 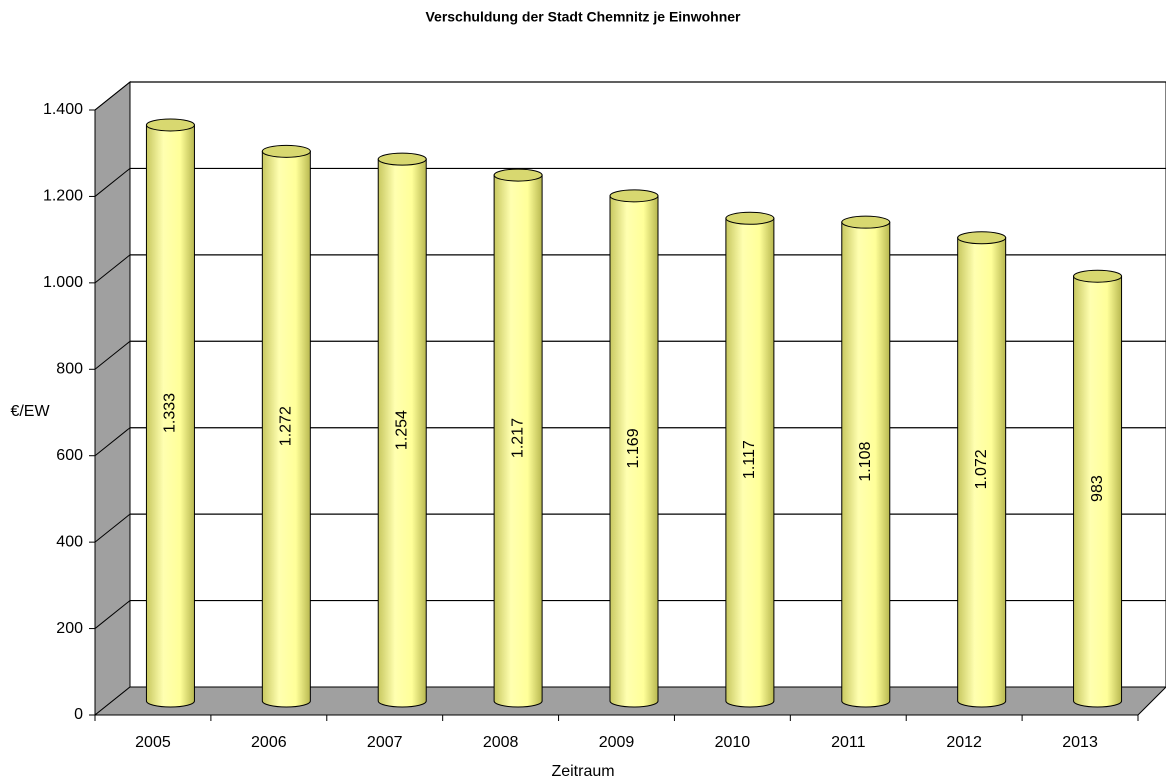 I want to click on data-label: 1.072, so click(x=981, y=469).